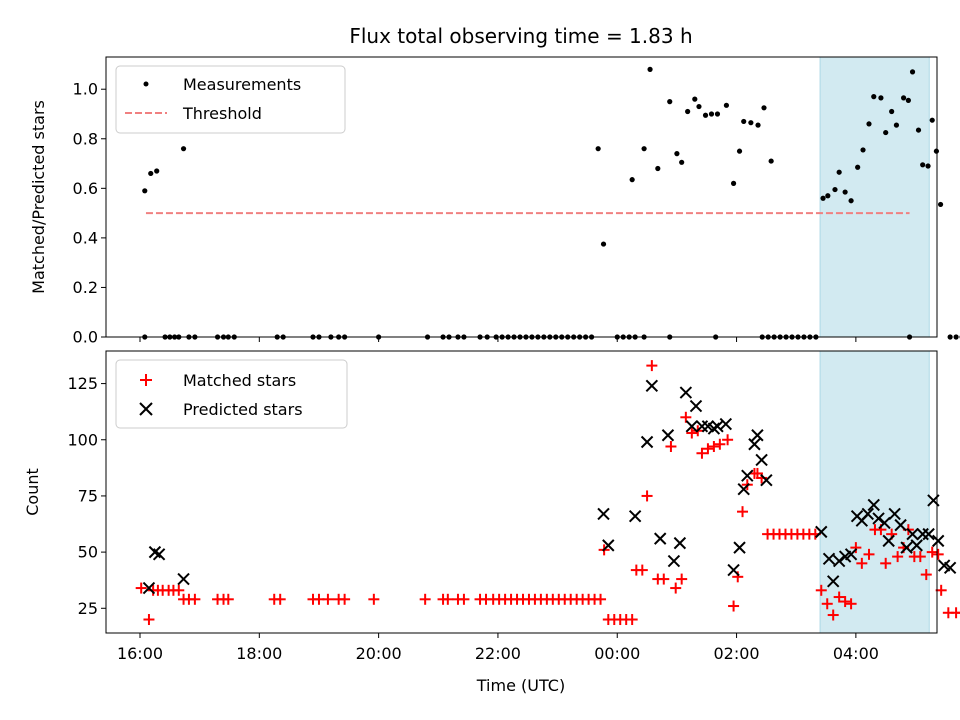 This screenshot has width=960, height=720. What do you see at coordinates (86, 496) in the screenshot?
I see `bottom-y-ticks: 25 50 75 100 125` at bounding box center [86, 496].